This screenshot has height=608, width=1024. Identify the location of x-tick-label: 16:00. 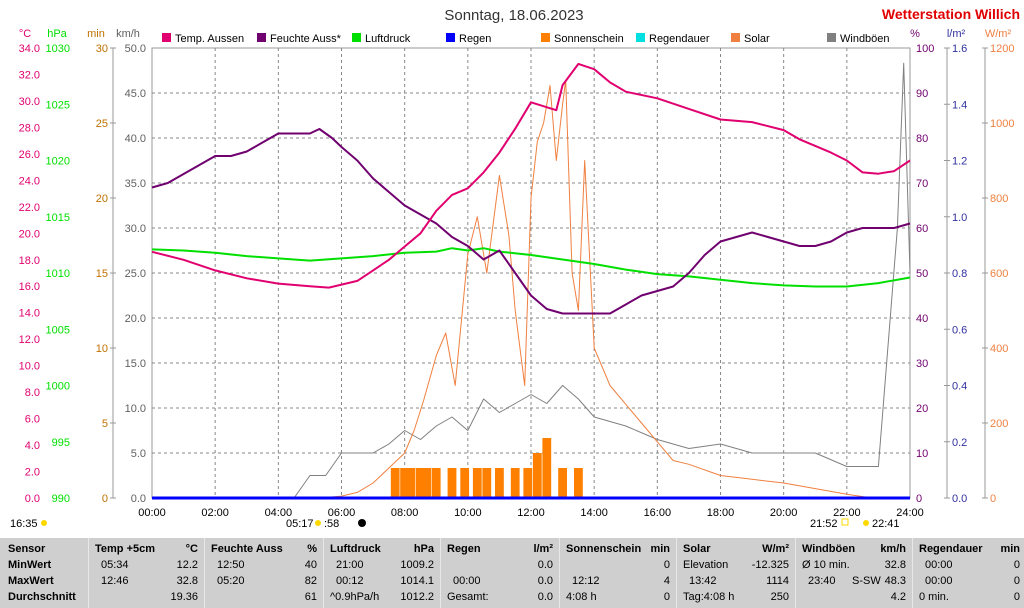
(658, 513).